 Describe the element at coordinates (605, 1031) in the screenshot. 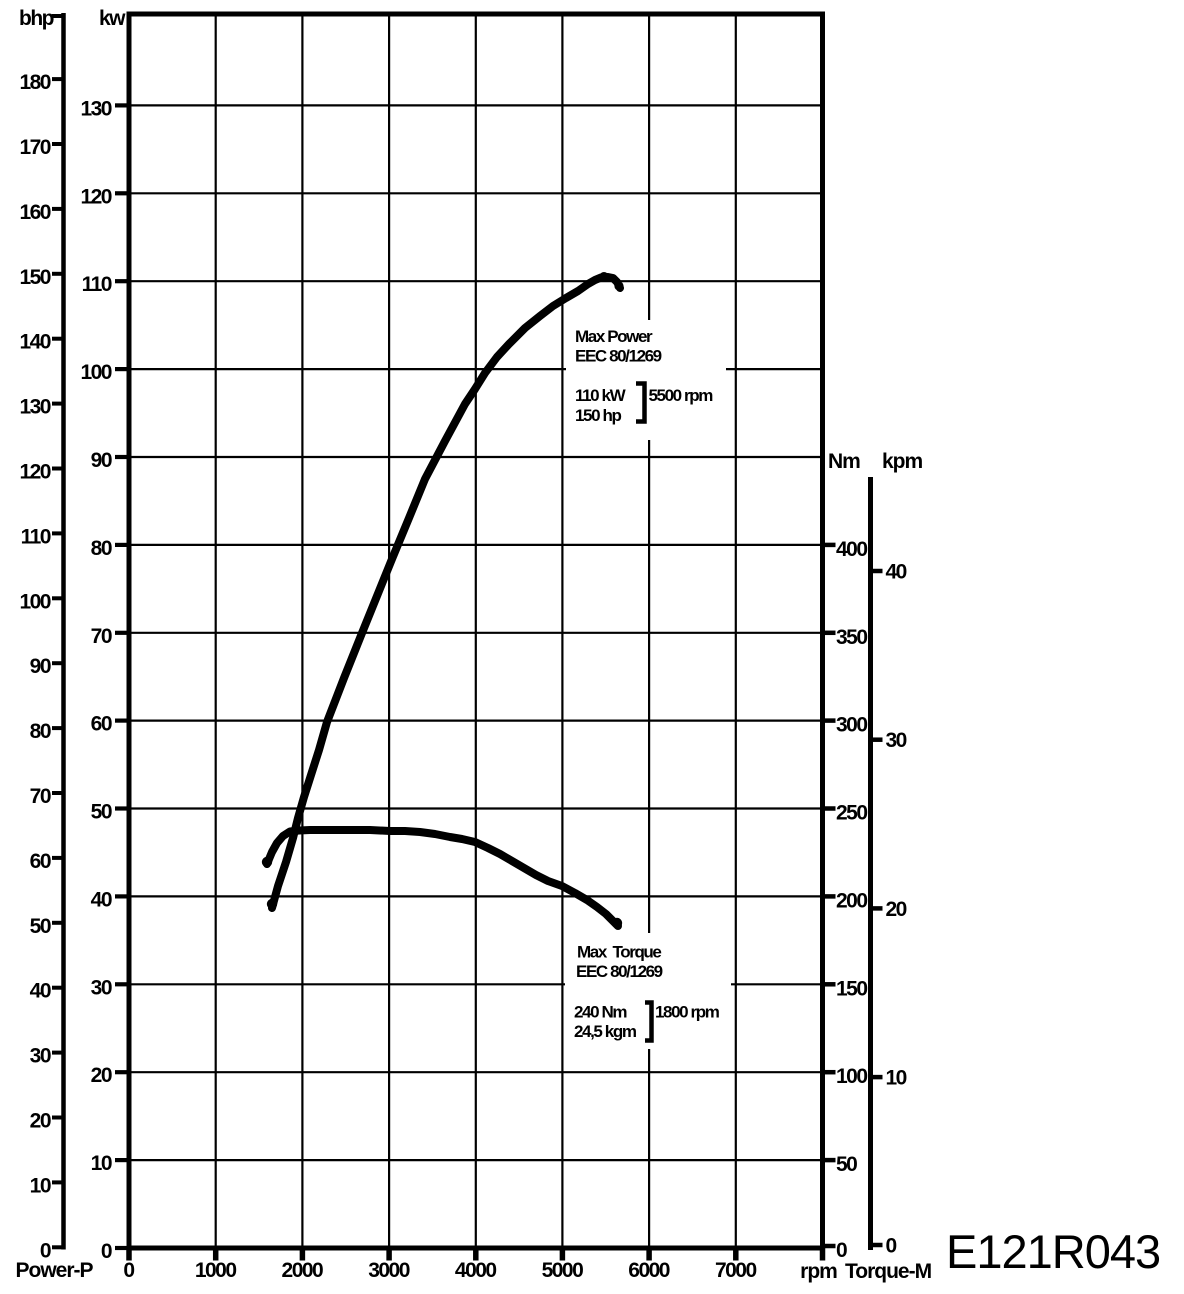

I see `svg-text: 24,5 kgm` at that location.